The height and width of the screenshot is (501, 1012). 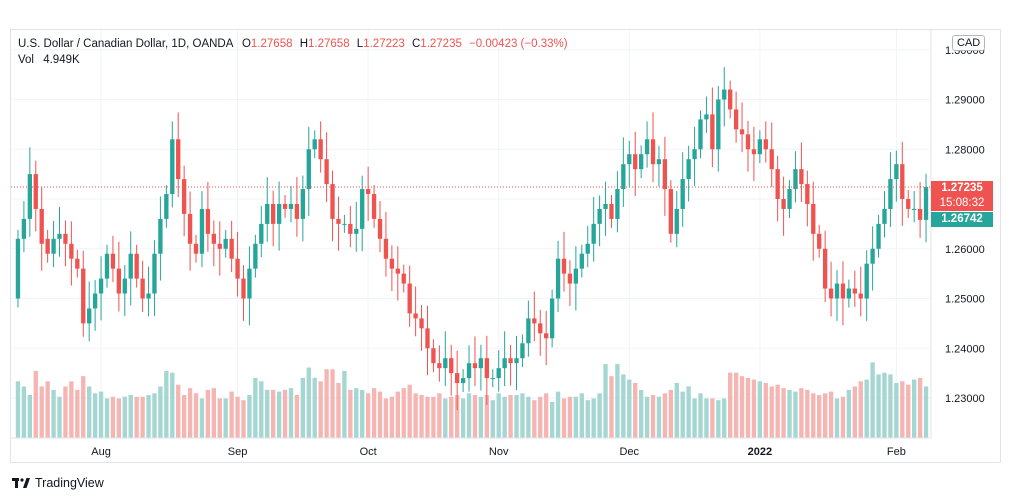 I want to click on tradingview-brand: TradingView, so click(x=58, y=483).